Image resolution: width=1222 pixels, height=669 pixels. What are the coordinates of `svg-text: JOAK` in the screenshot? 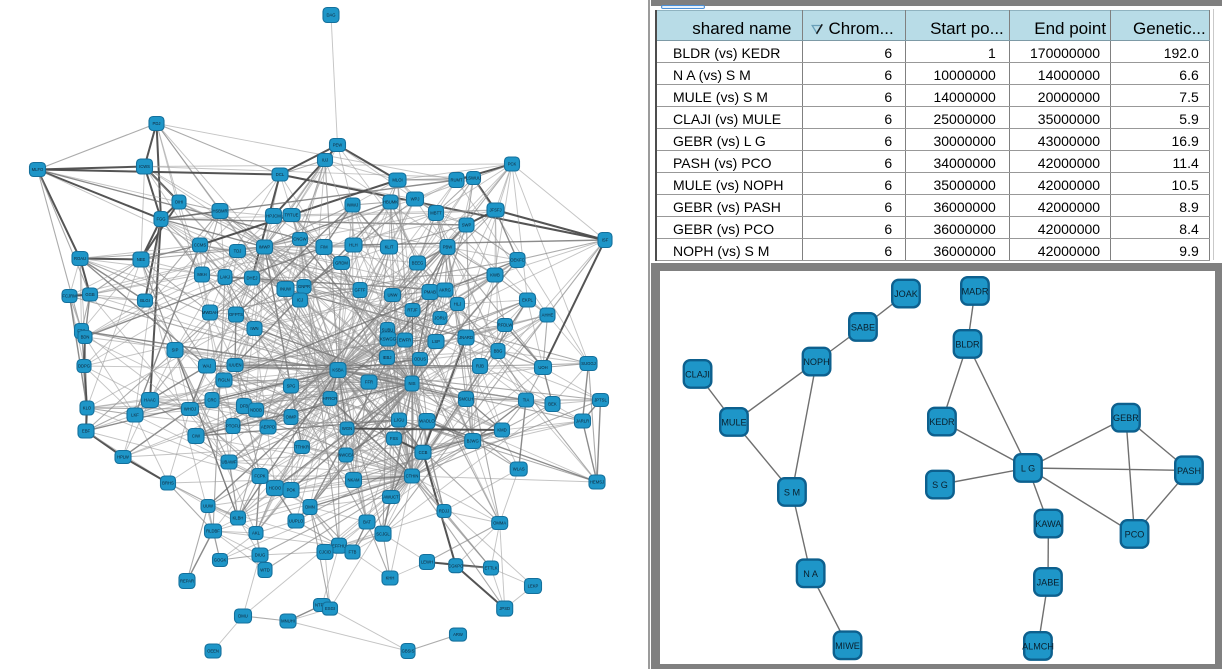 It's located at (906, 294).